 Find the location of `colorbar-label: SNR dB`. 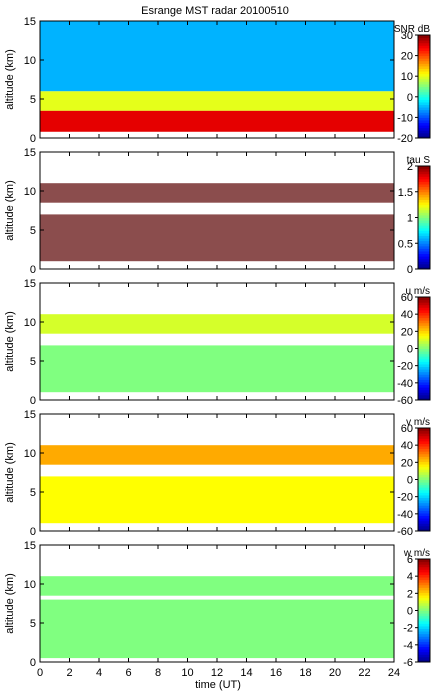

colorbar-label: SNR dB is located at coordinates (412, 29).